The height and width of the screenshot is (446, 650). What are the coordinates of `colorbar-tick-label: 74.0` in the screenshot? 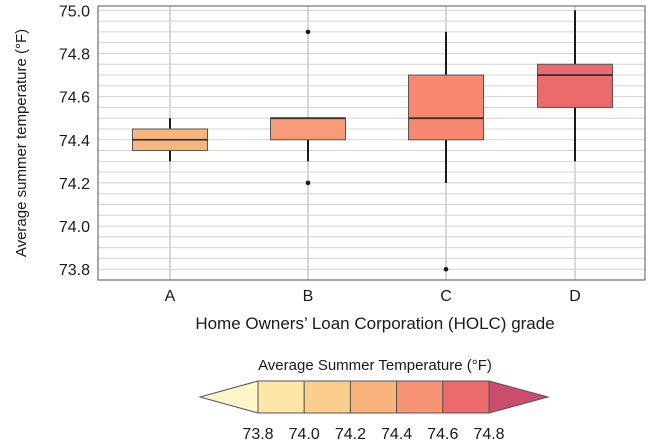 It's located at (304, 434).